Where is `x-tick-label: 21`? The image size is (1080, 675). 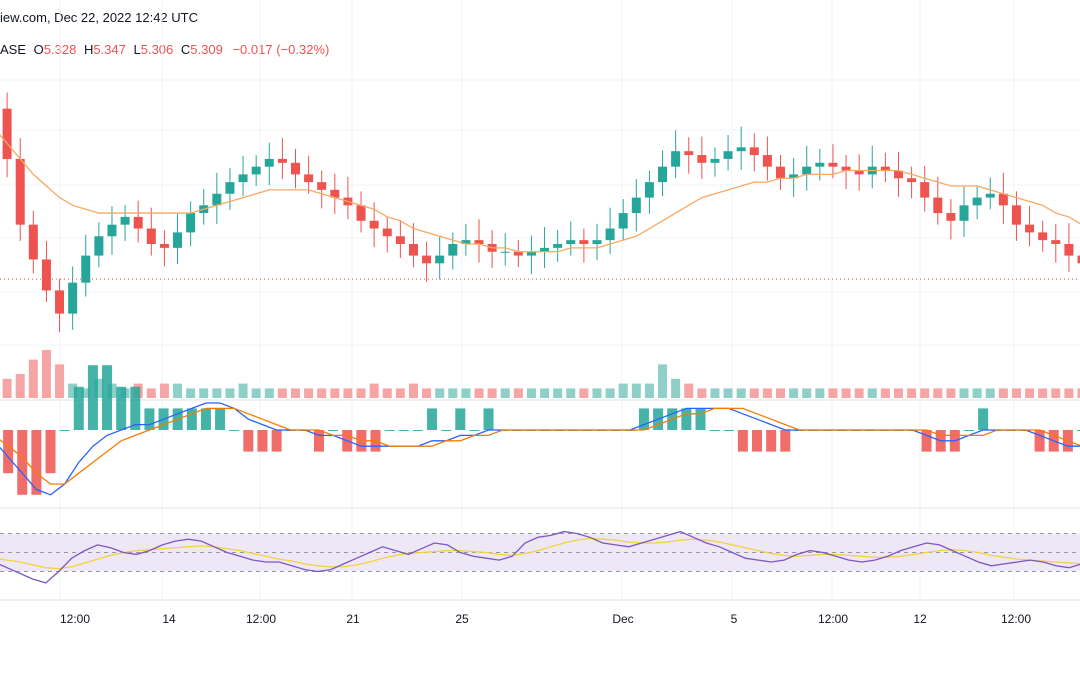 x-tick-label: 21 is located at coordinates (353, 619).